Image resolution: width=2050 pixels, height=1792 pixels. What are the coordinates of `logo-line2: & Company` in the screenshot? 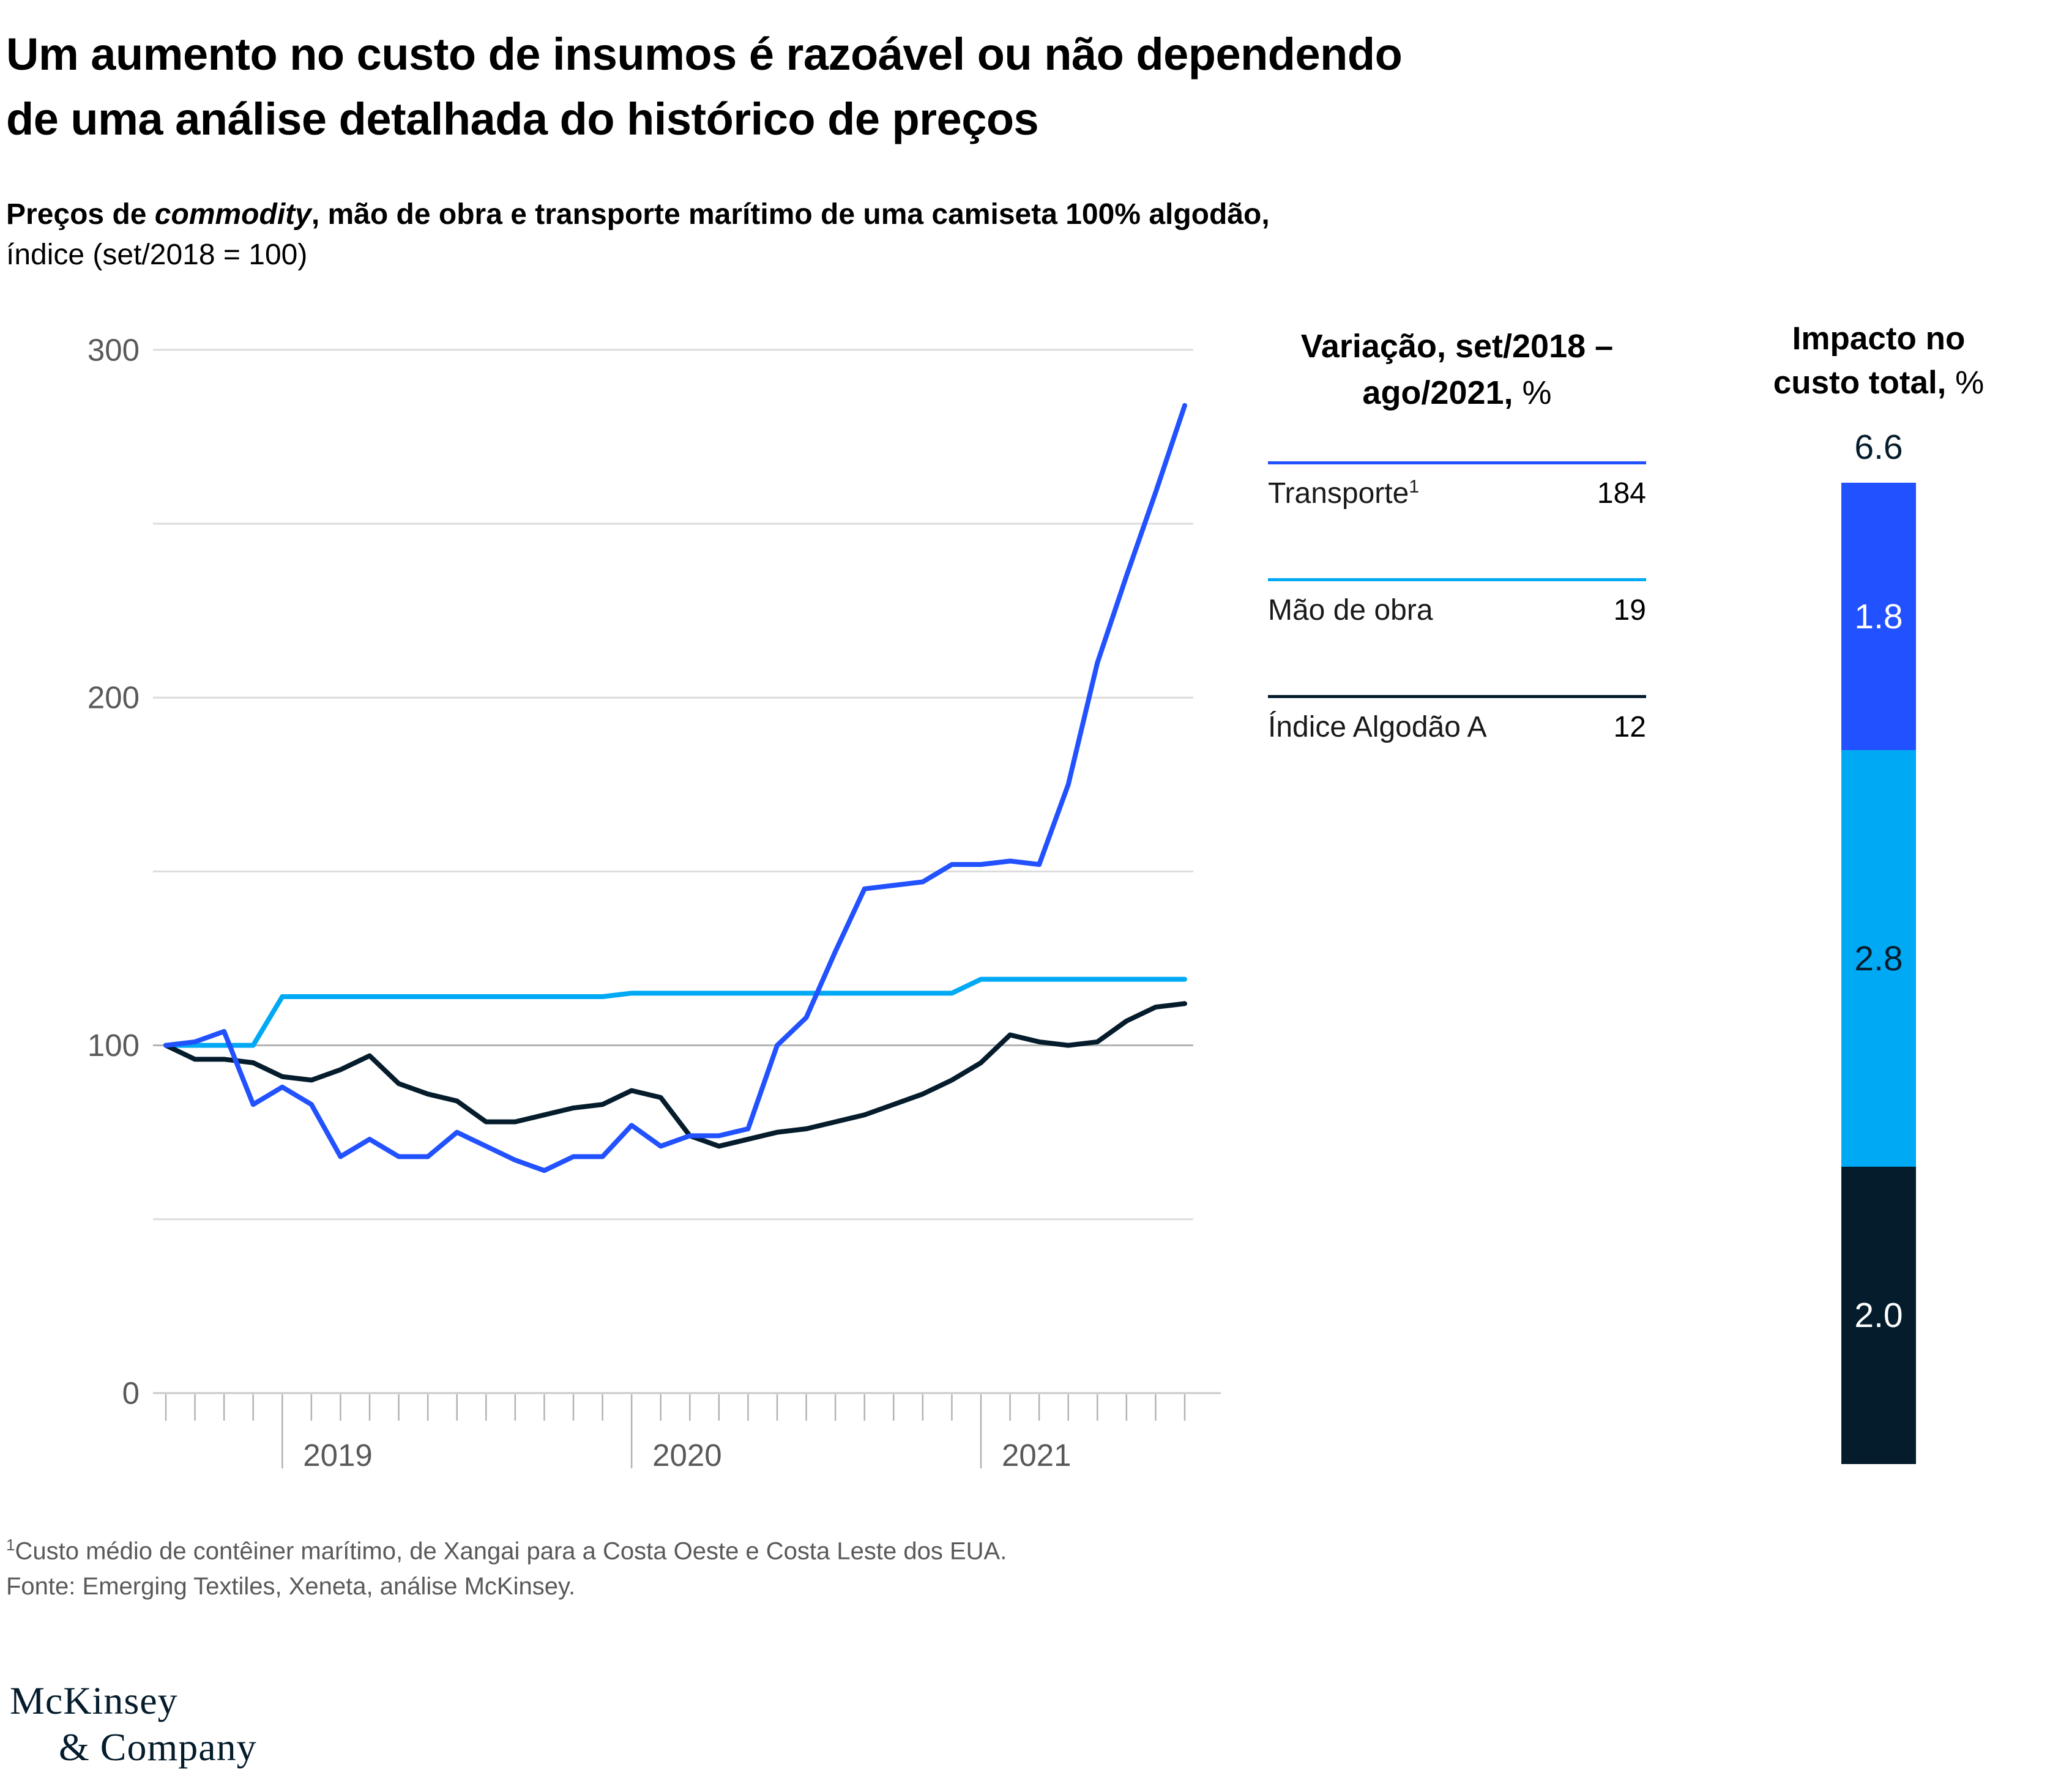 It's located at (158, 1747).